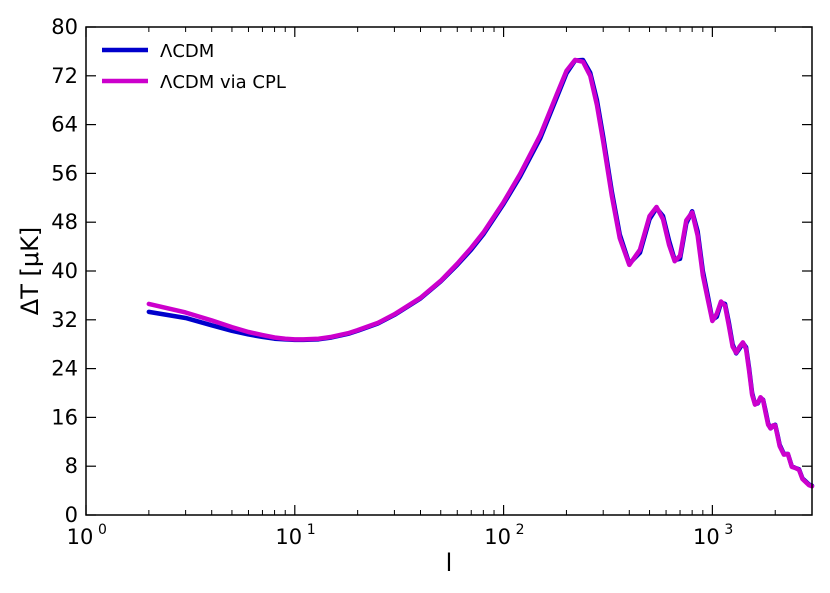 The image size is (830, 593). I want to click on y-tick-label: 0, so click(71, 515).